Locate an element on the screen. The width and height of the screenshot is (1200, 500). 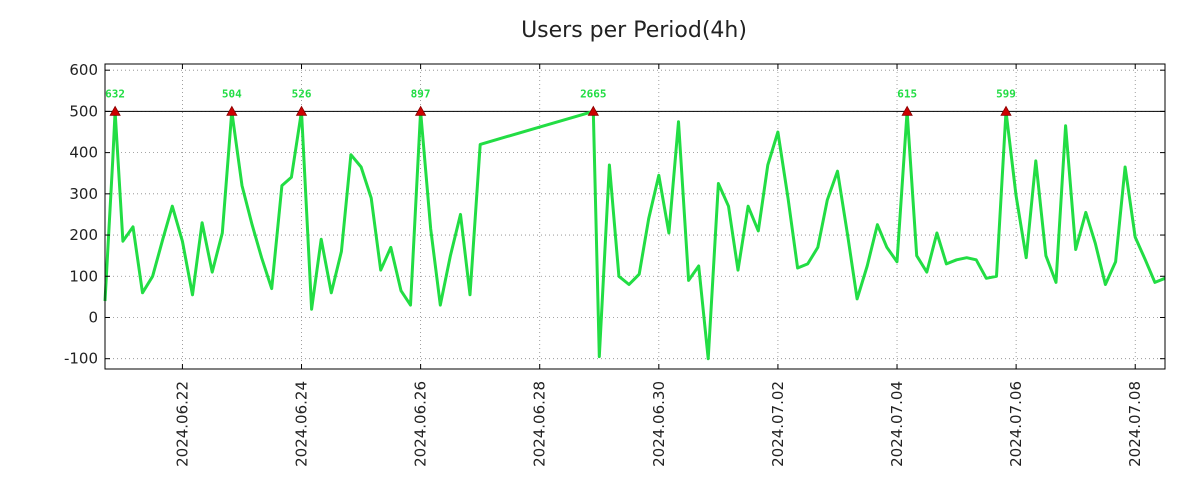
x-tick-label: 2024.06.24 is located at coordinates (302, 424).